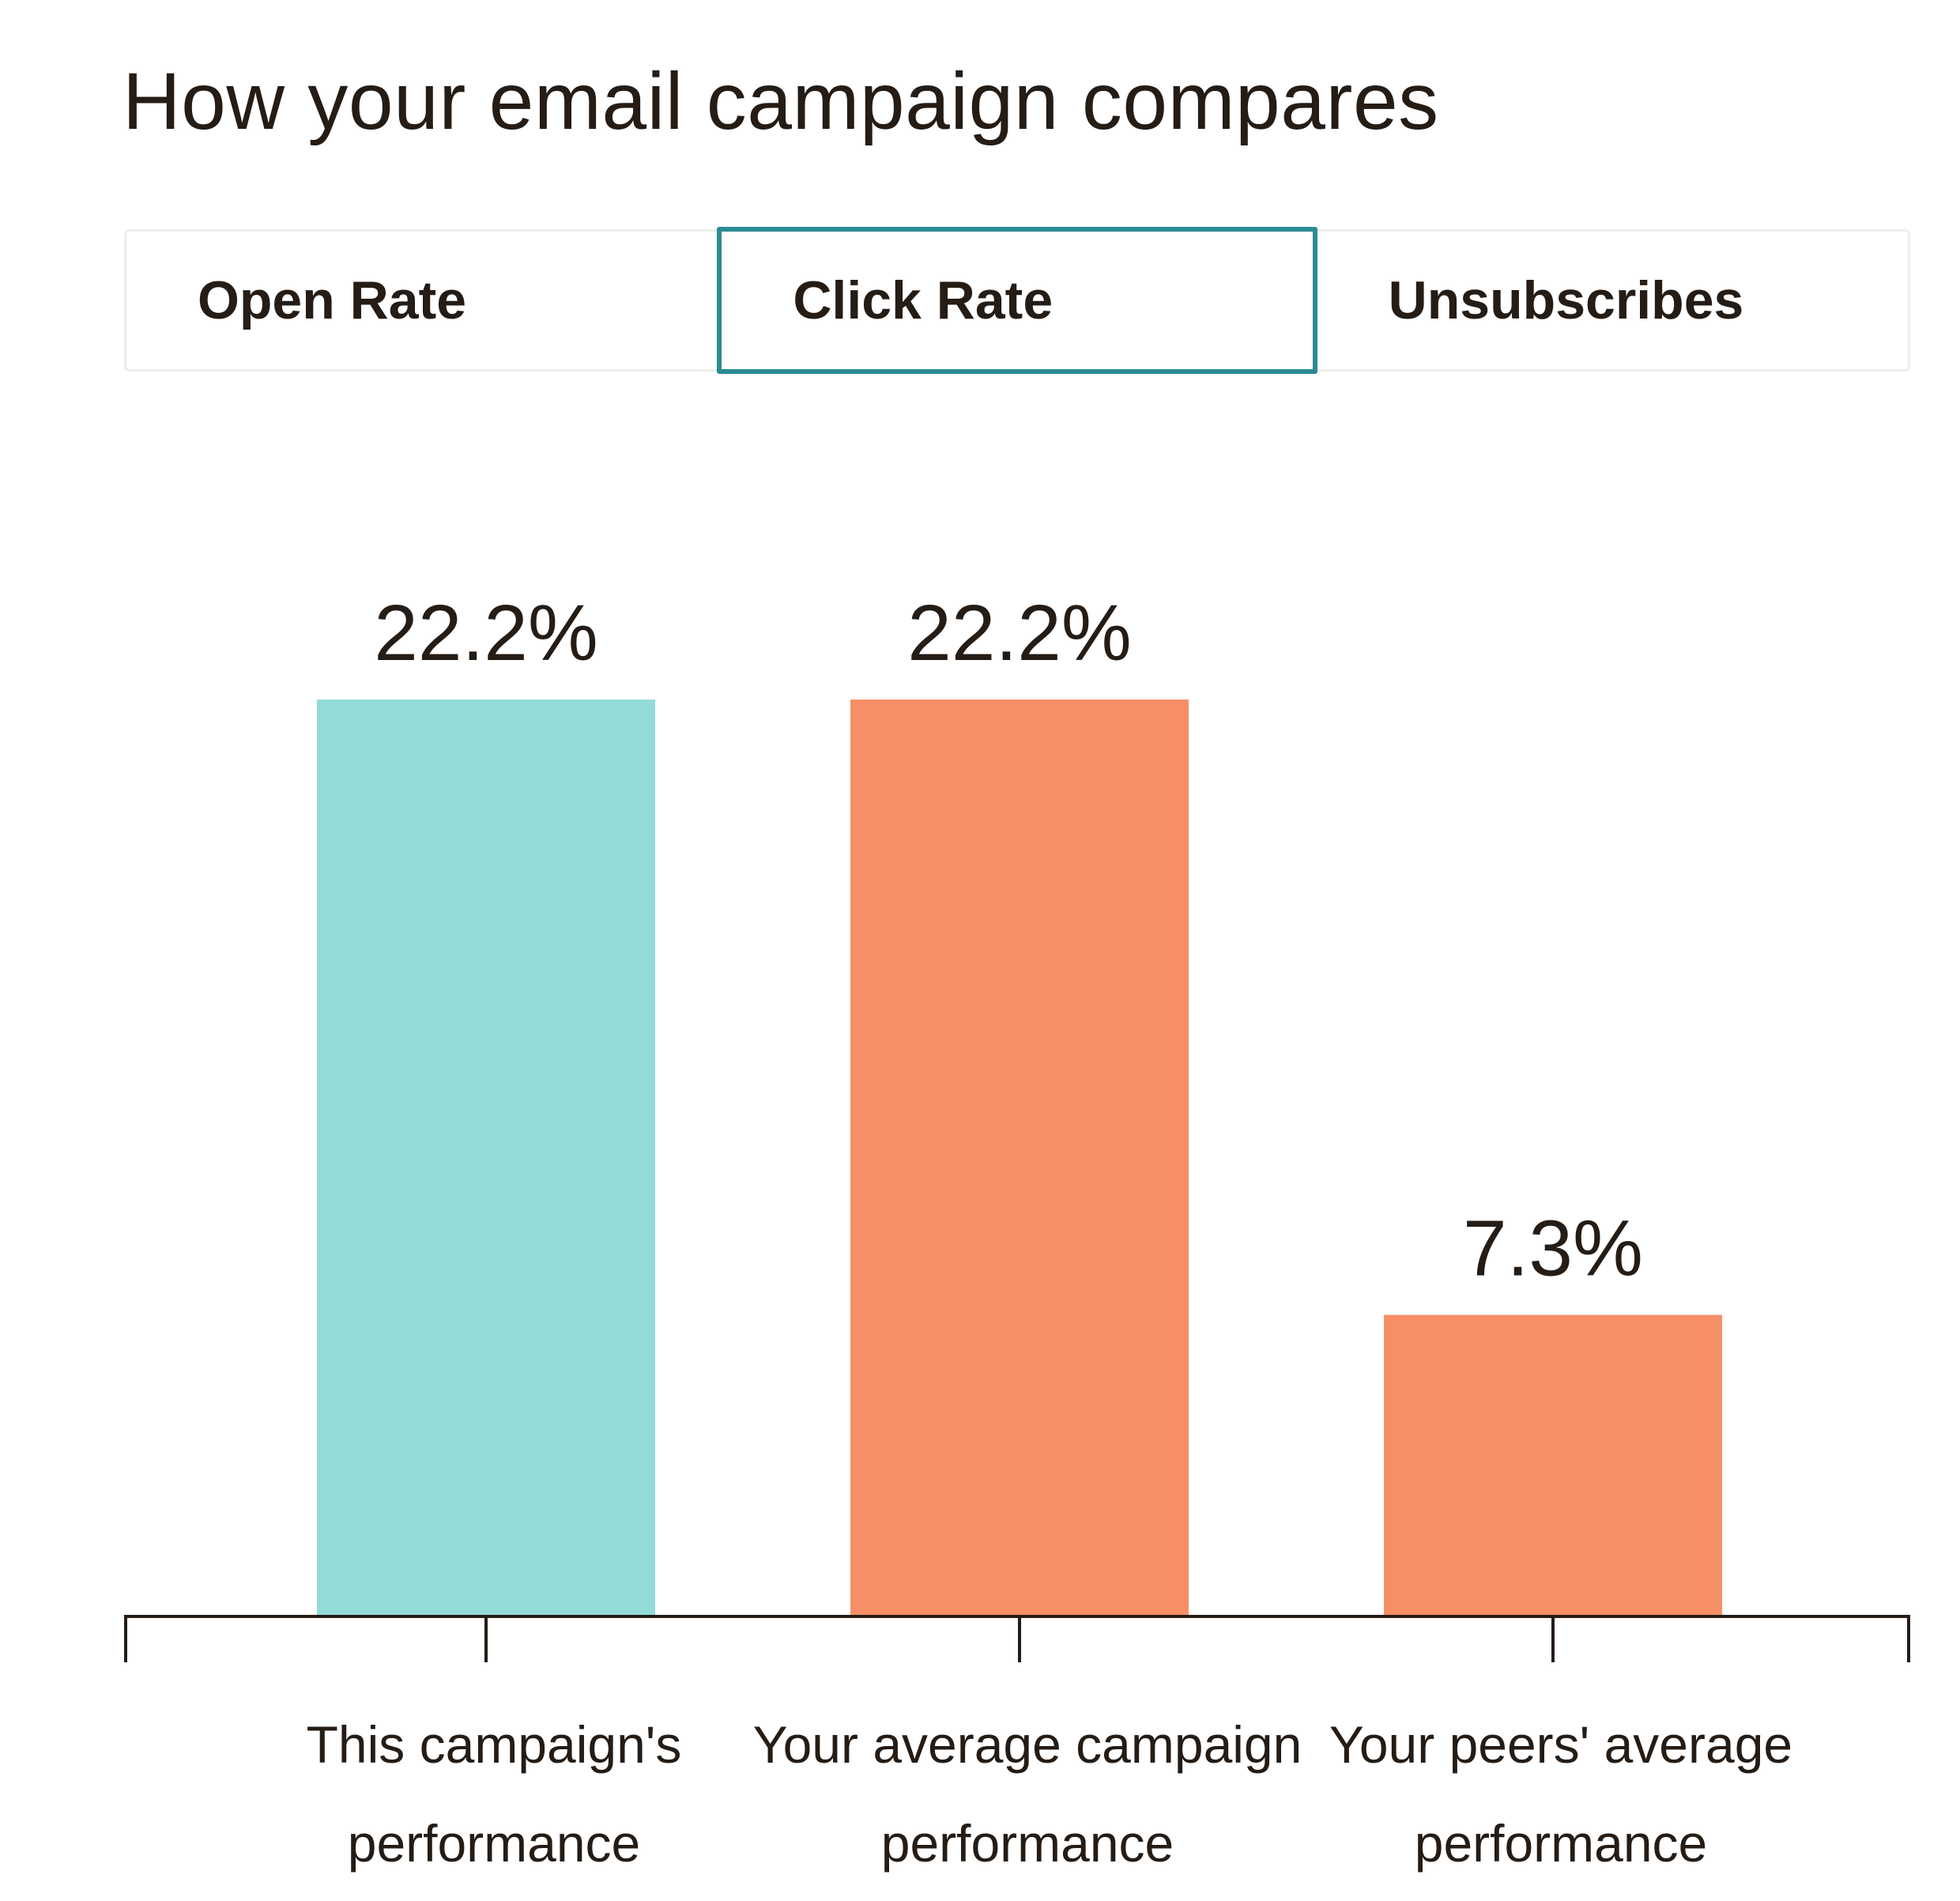 This screenshot has width=1960, height=1901. What do you see at coordinates (495, 1744) in the screenshot?
I see `category-label-1-line-1: This campaign's` at bounding box center [495, 1744].